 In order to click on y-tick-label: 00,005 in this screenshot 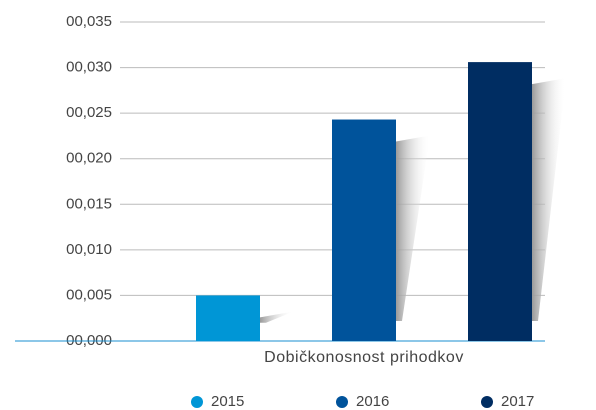, I will do `click(89, 294)`.